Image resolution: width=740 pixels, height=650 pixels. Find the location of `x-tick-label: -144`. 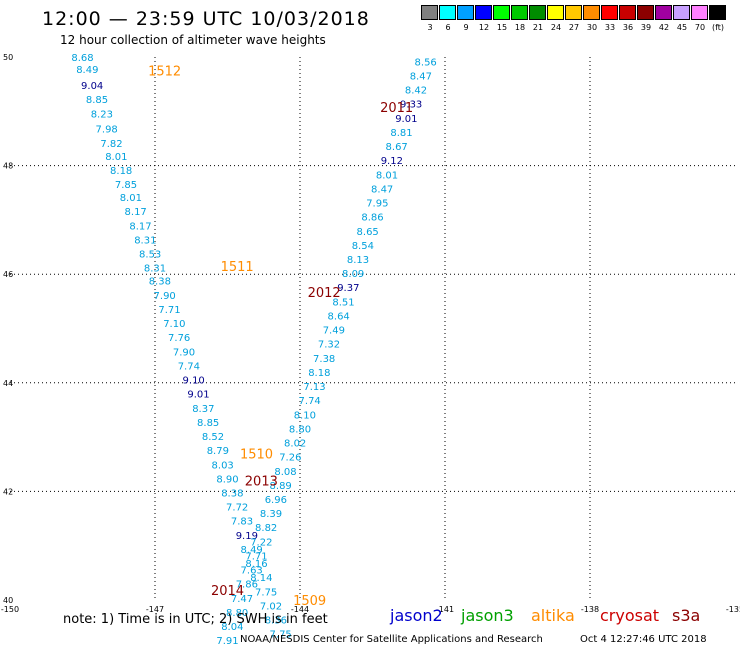

x-tick-label: -144 is located at coordinates (300, 609).